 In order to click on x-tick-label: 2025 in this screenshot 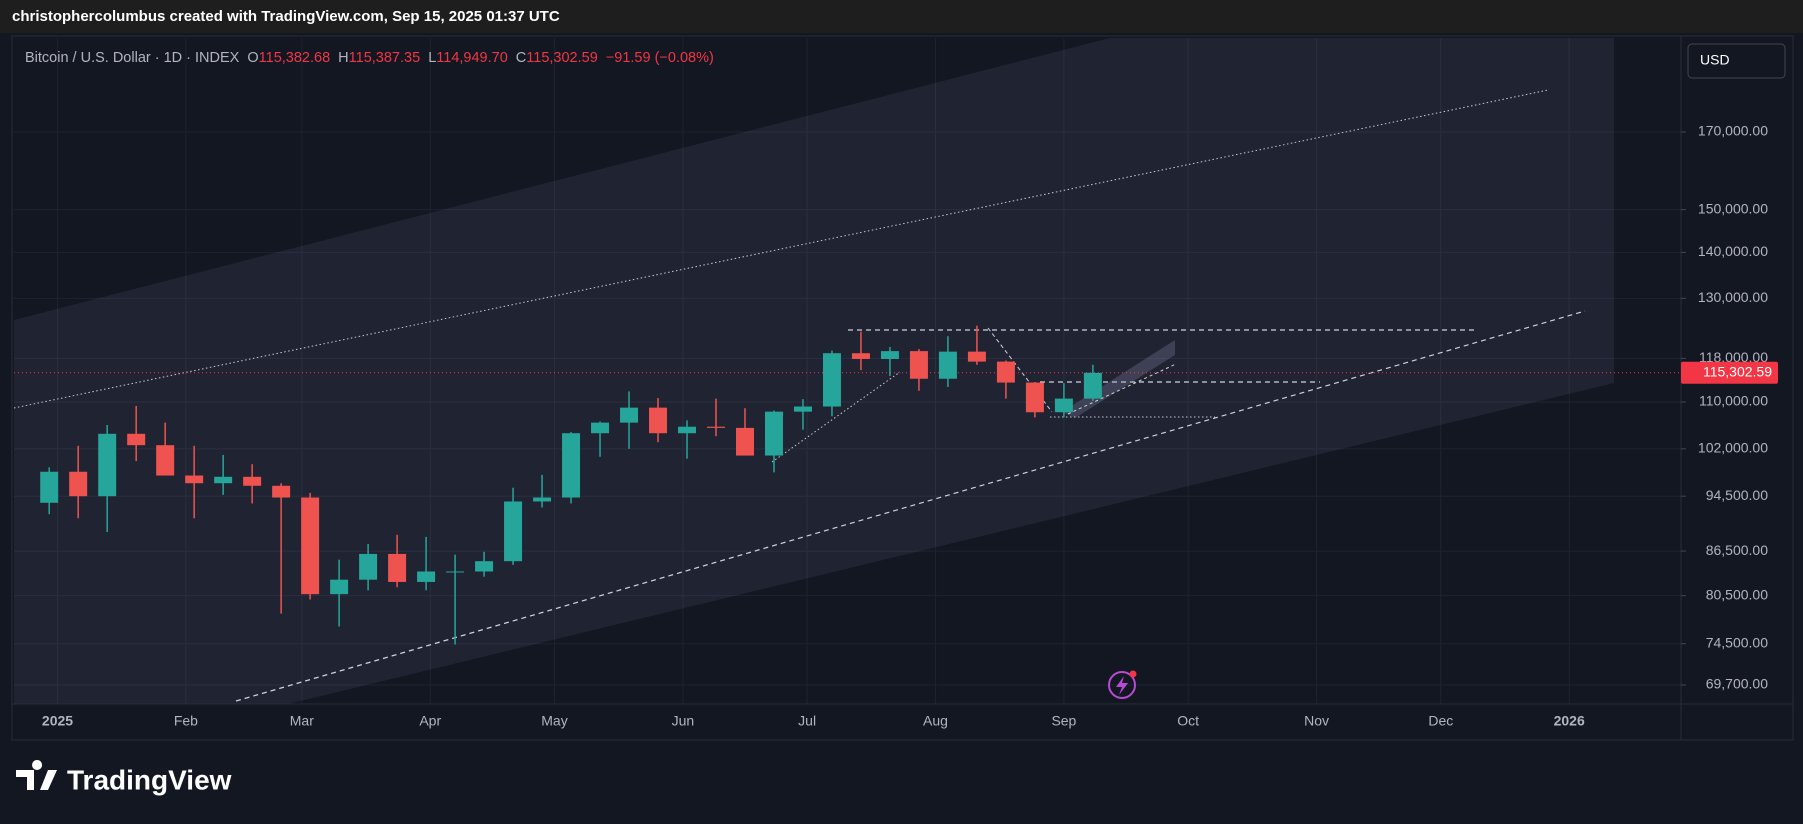, I will do `click(57, 721)`.